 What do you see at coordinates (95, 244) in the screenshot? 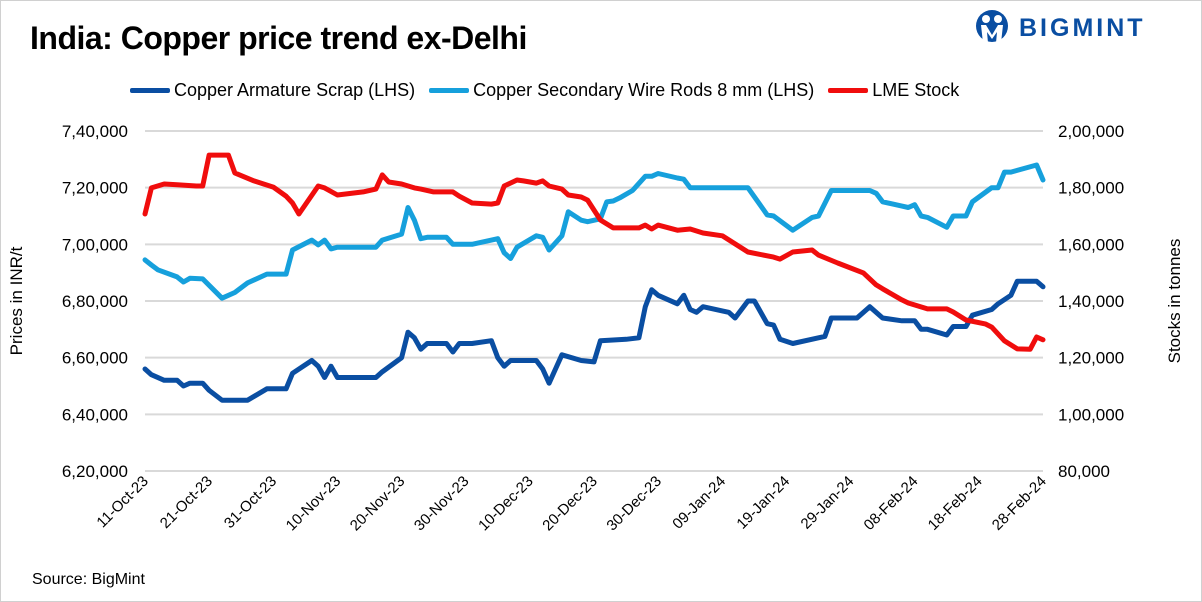
I see `y-left-tick-label: 7,00,000` at bounding box center [95, 244].